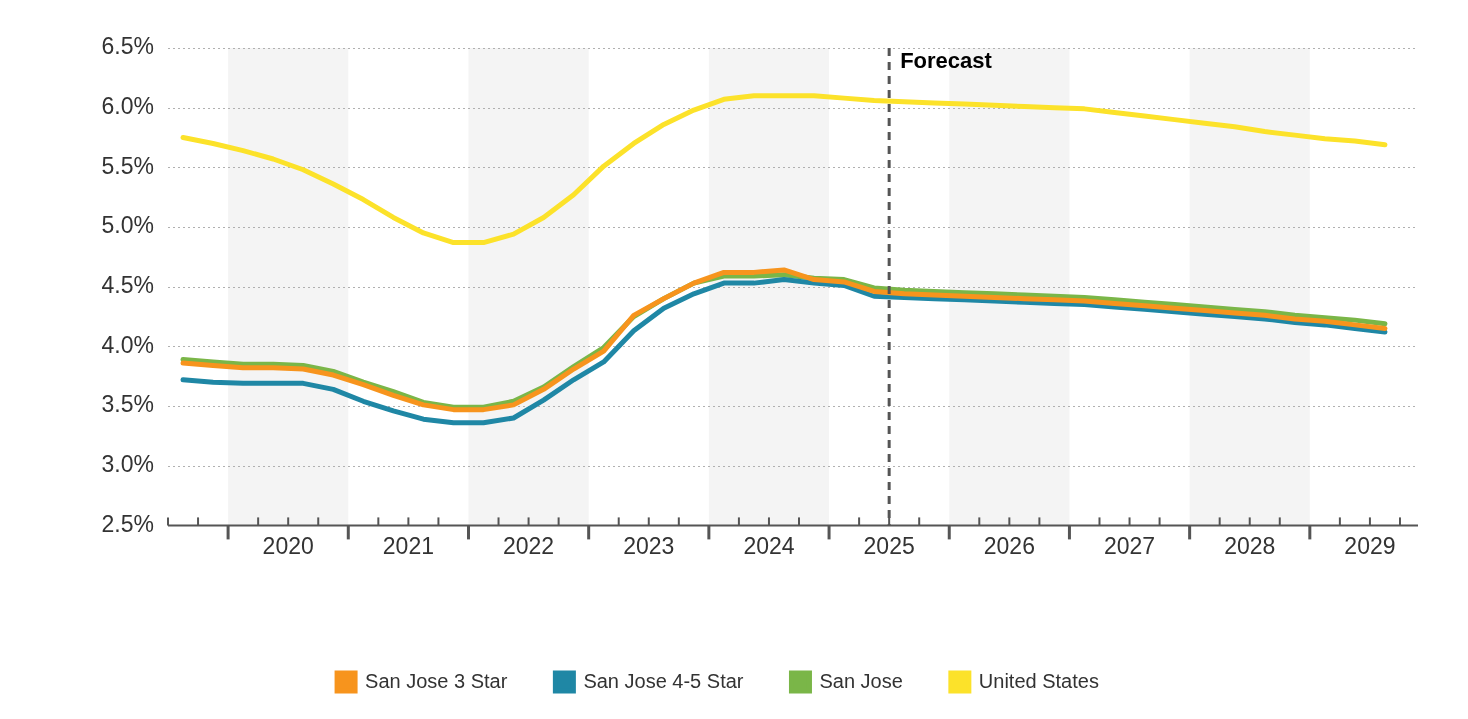  Describe the element at coordinates (127, 106) in the screenshot. I see `y-tick-label: 6.0%` at that location.